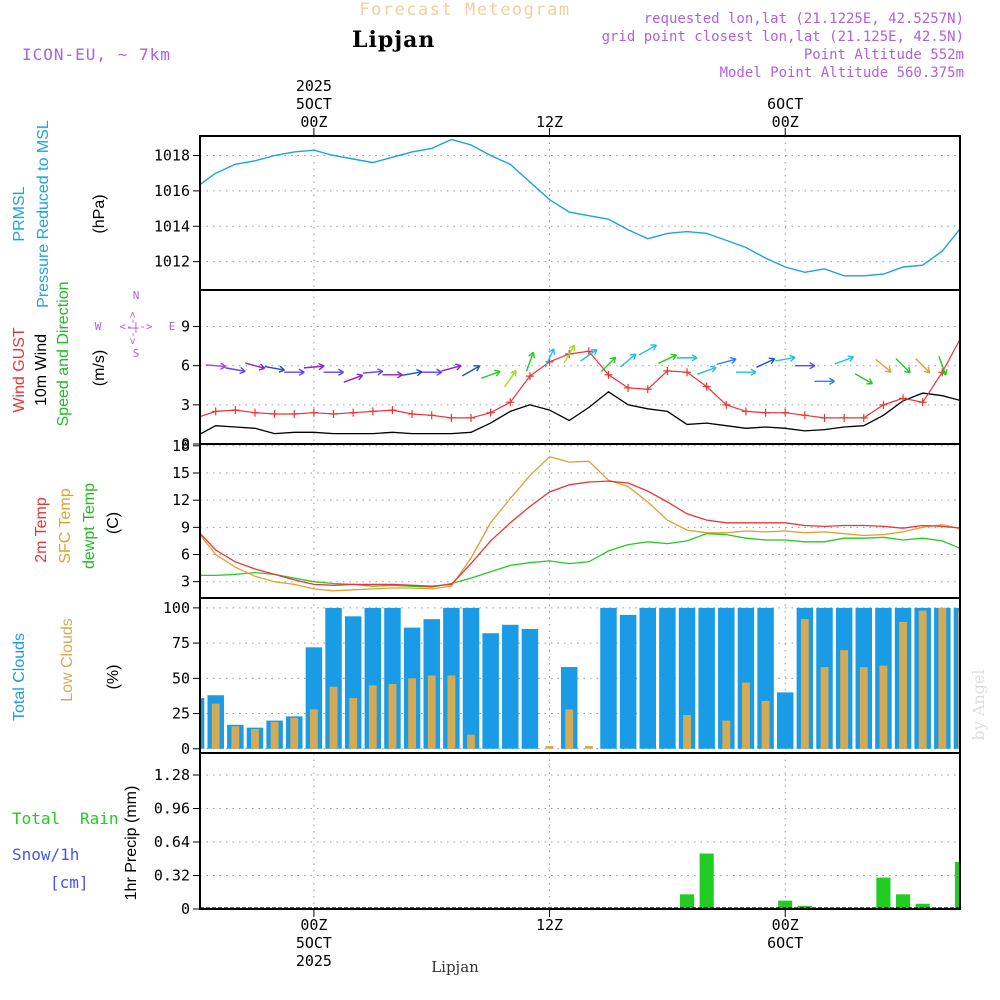 This screenshot has width=1000, height=1000. I want to click on bottom-time-label: 2025, so click(314, 961).